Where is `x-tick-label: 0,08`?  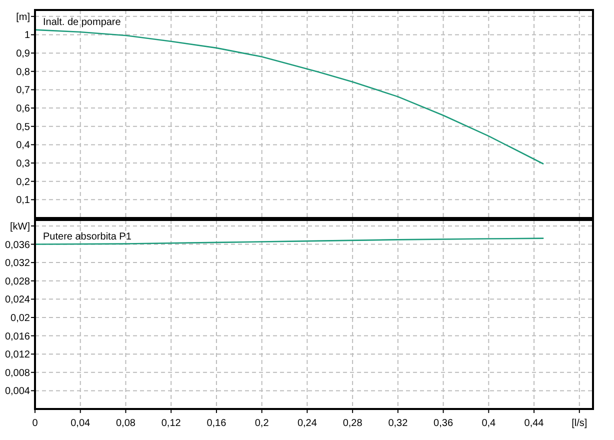 x-tick-label: 0,08 is located at coordinates (126, 423).